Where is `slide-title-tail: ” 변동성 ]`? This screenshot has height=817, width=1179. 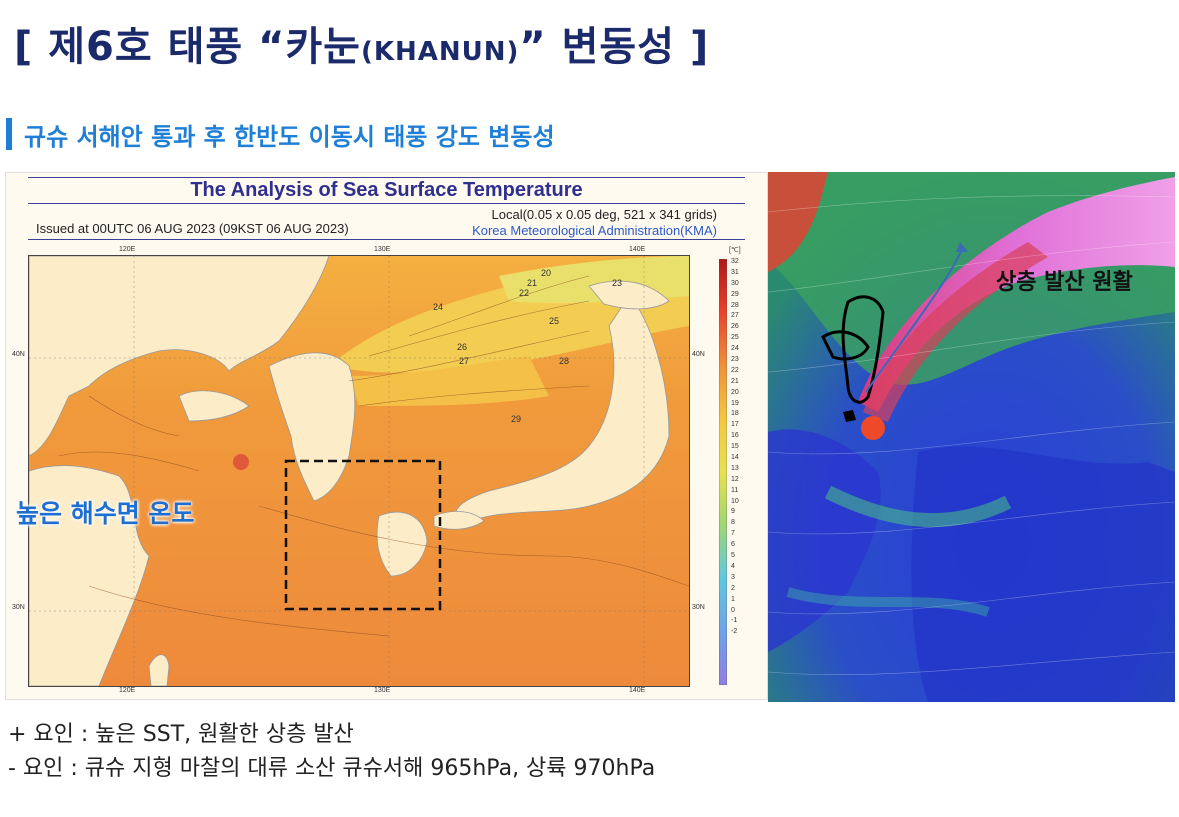 slide-title-tail: ” 변동성 ] is located at coordinates (614, 47).